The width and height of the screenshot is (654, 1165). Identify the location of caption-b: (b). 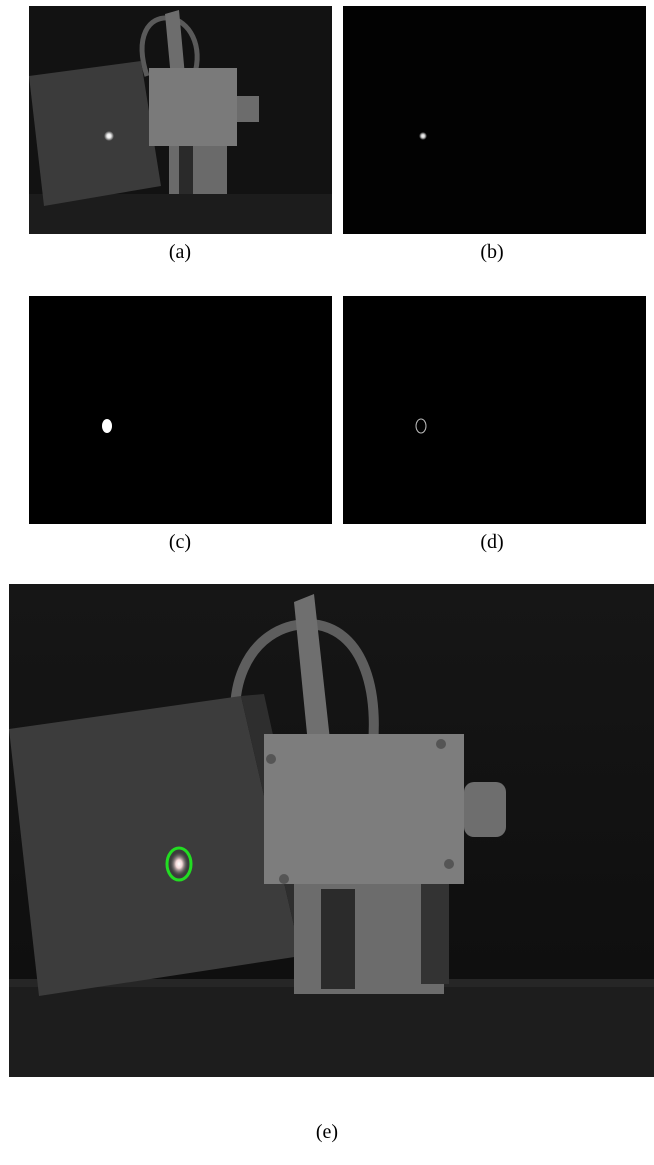
(492, 252).